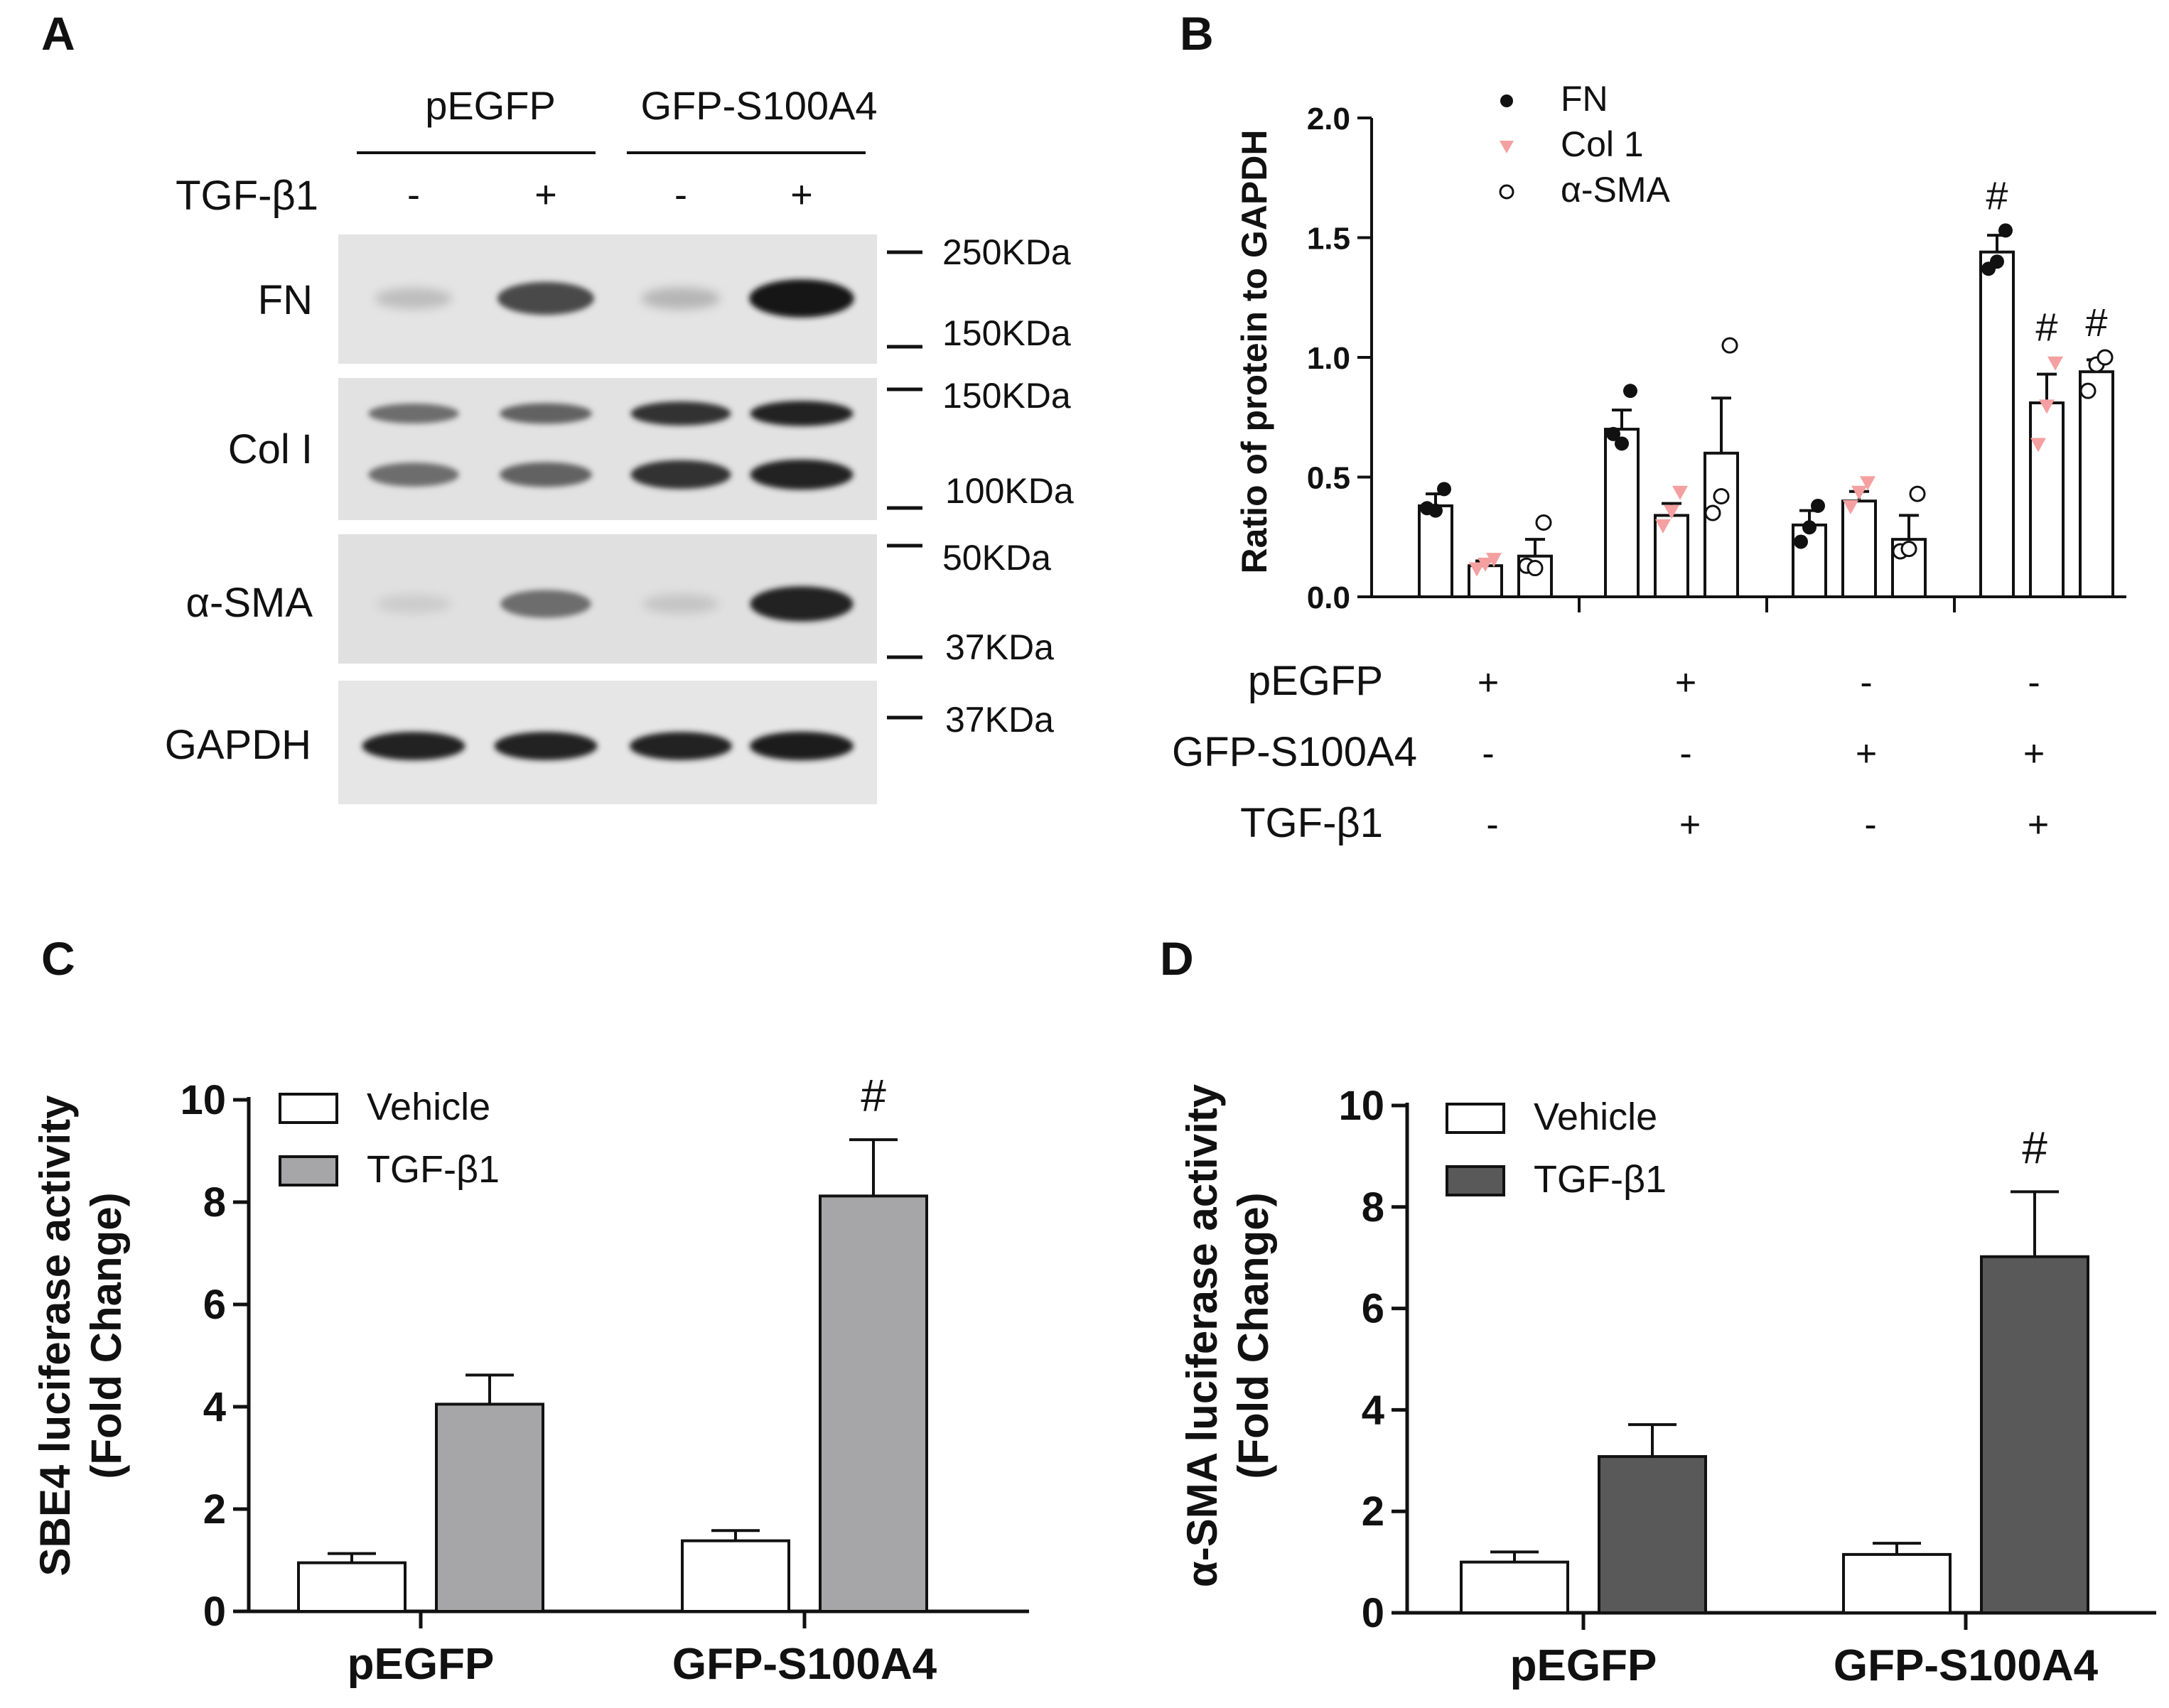 Image resolution: width=2169 pixels, height=1708 pixels. What do you see at coordinates (1584, 1665) in the screenshot?
I see `chart-d-x-tick-label-0: pEGFP` at bounding box center [1584, 1665].